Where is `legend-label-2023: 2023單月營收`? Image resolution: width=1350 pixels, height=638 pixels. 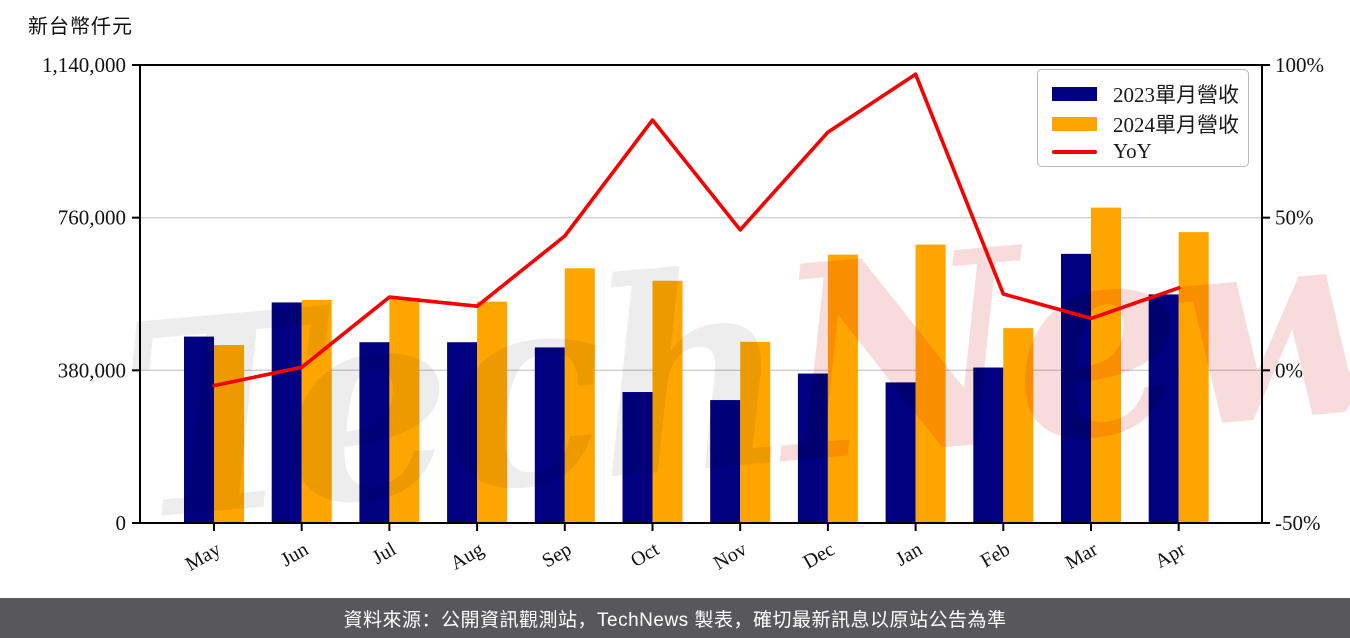
legend-label-2023: 2023單月營收 is located at coordinates (1176, 95).